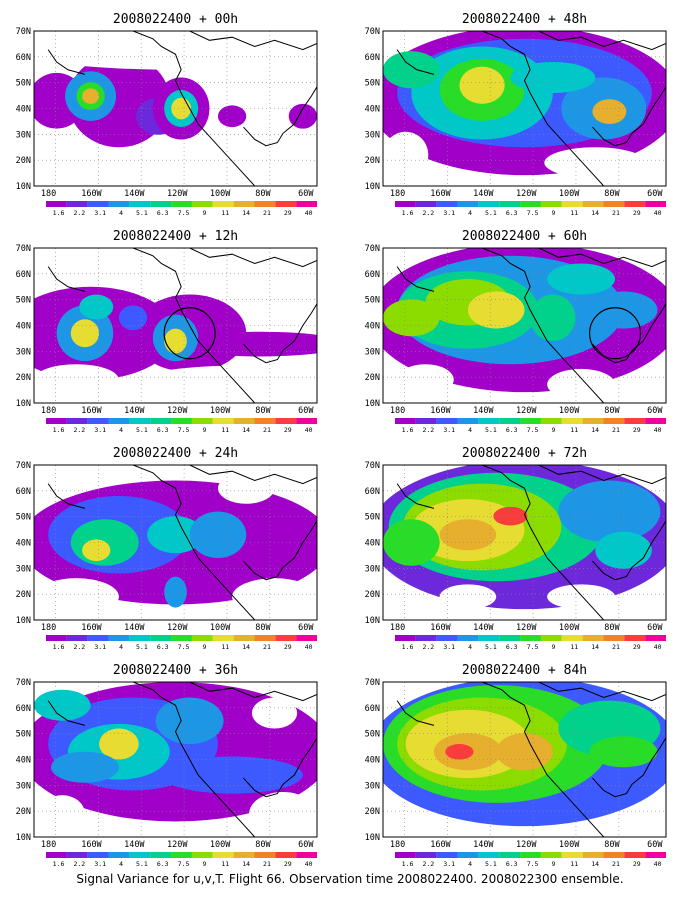 This screenshot has width=700, height=900. What do you see at coordinates (267, 864) in the screenshot?
I see `colorbar-label: 21` at bounding box center [267, 864].